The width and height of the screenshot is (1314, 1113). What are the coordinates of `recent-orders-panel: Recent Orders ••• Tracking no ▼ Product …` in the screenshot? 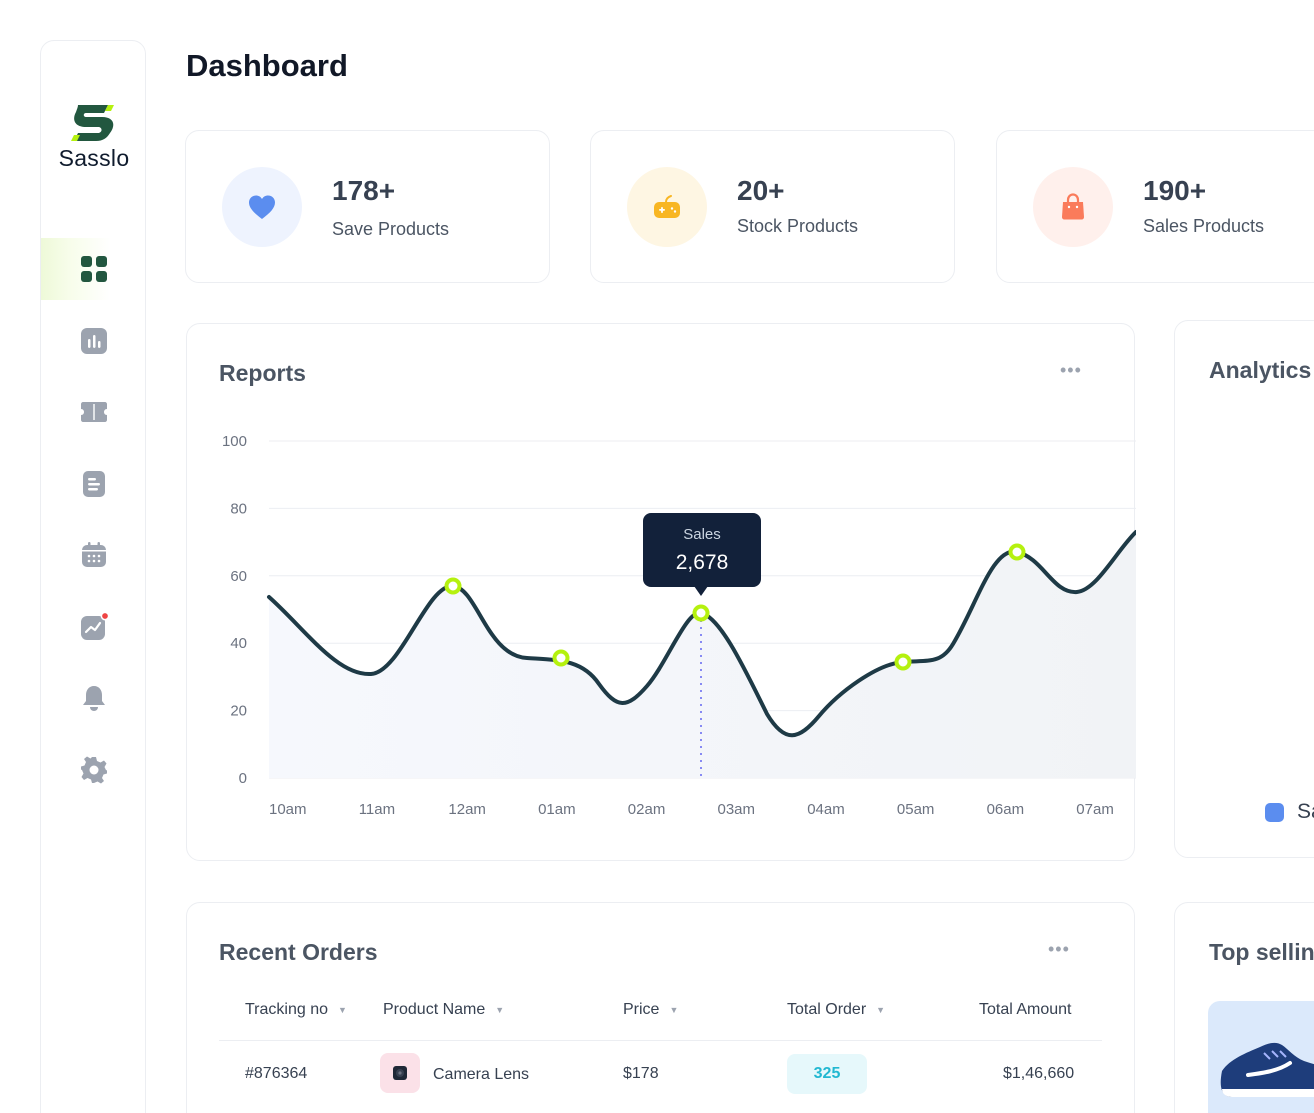 It's located at (660, 1007).